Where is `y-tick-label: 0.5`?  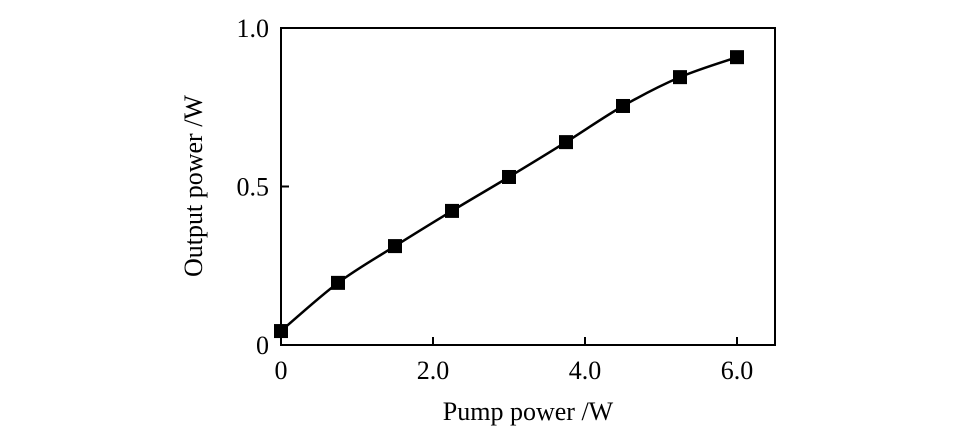 y-tick-label: 0.5 is located at coordinates (253, 187).